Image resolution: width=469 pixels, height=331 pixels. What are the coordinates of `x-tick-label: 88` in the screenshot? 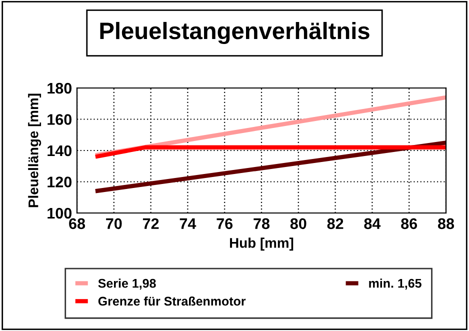 It's located at (446, 224).